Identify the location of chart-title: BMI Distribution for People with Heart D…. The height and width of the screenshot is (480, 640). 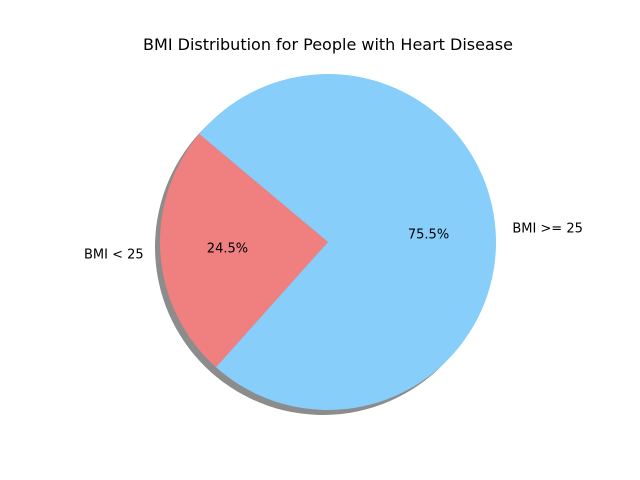
(328, 44).